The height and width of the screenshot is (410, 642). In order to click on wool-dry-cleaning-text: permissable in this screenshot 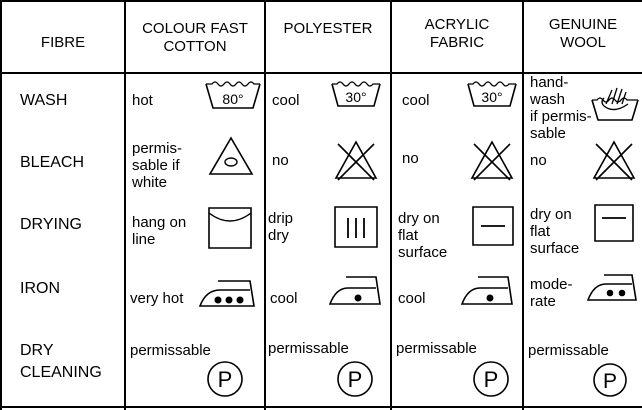, I will do `click(568, 350)`.